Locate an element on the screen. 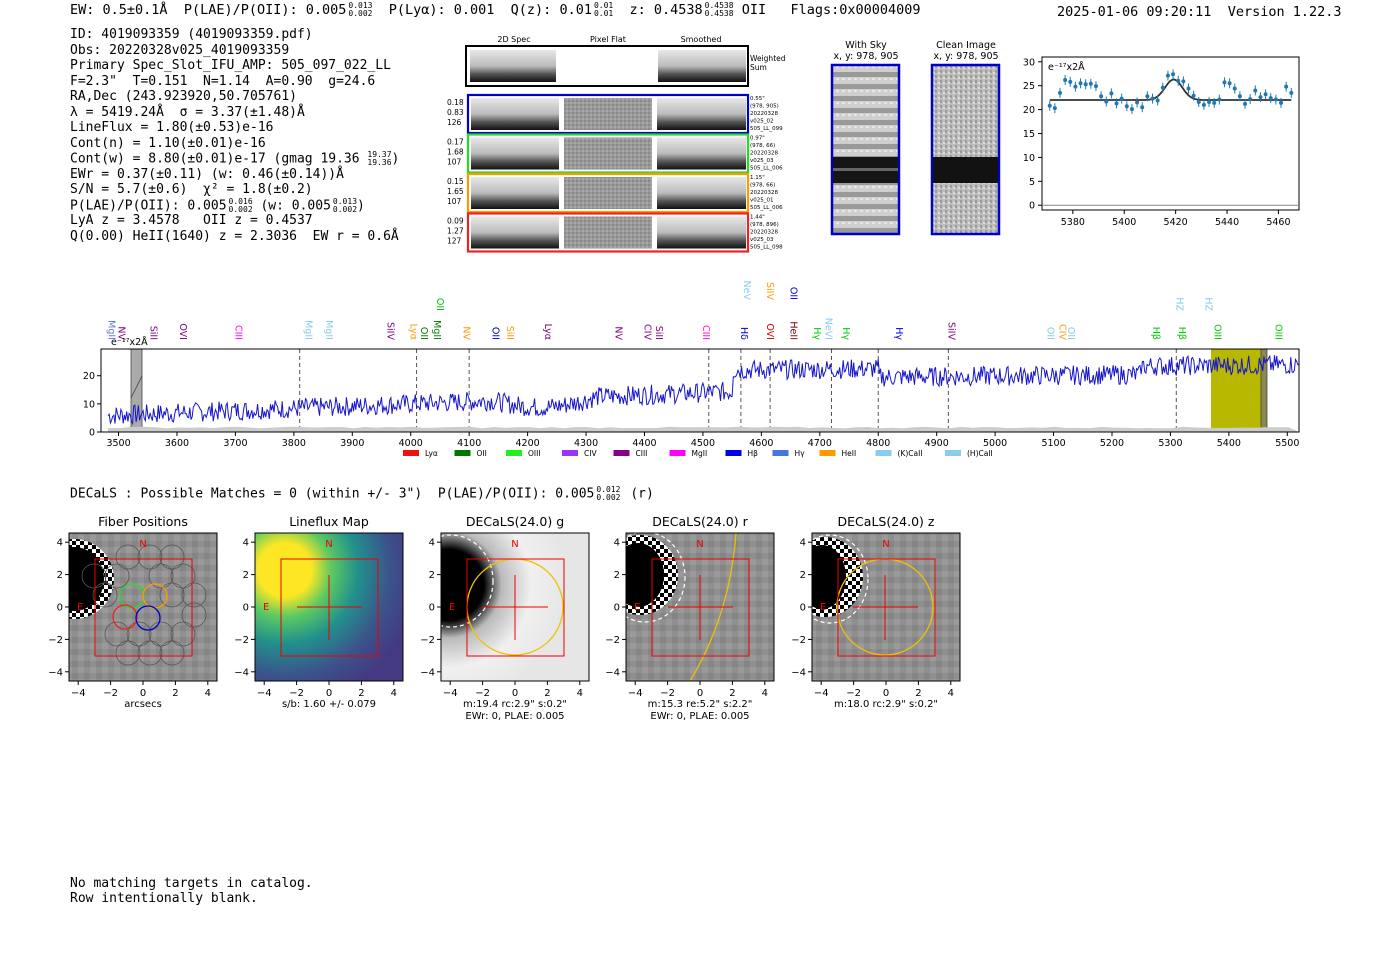 The height and width of the screenshot is (953, 1400). info-lya: LyA z = 3.4578 OII z = 0.4537 is located at coordinates (191, 220).